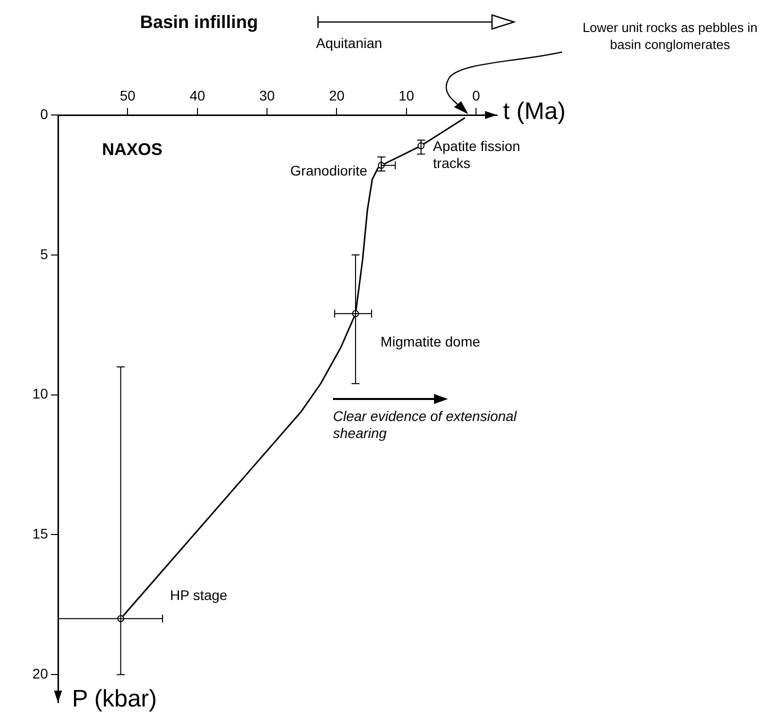  What do you see at coordinates (349, 43) in the screenshot?
I see `text: Aquitanian` at bounding box center [349, 43].